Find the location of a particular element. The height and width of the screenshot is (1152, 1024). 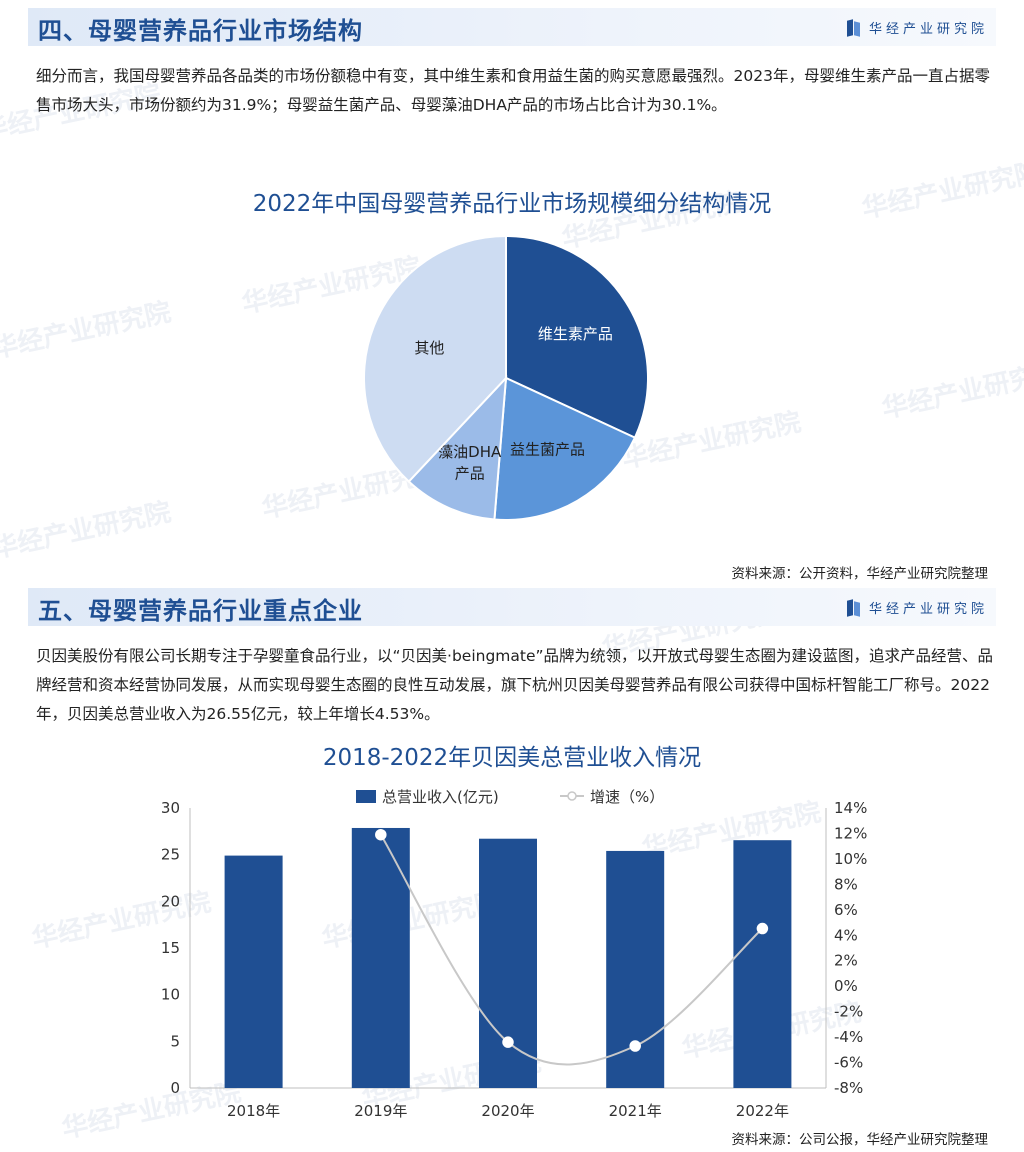

pie-chart-title: 2022年中国母婴营养品行业市场规模细分结构情况 is located at coordinates (512, 204).